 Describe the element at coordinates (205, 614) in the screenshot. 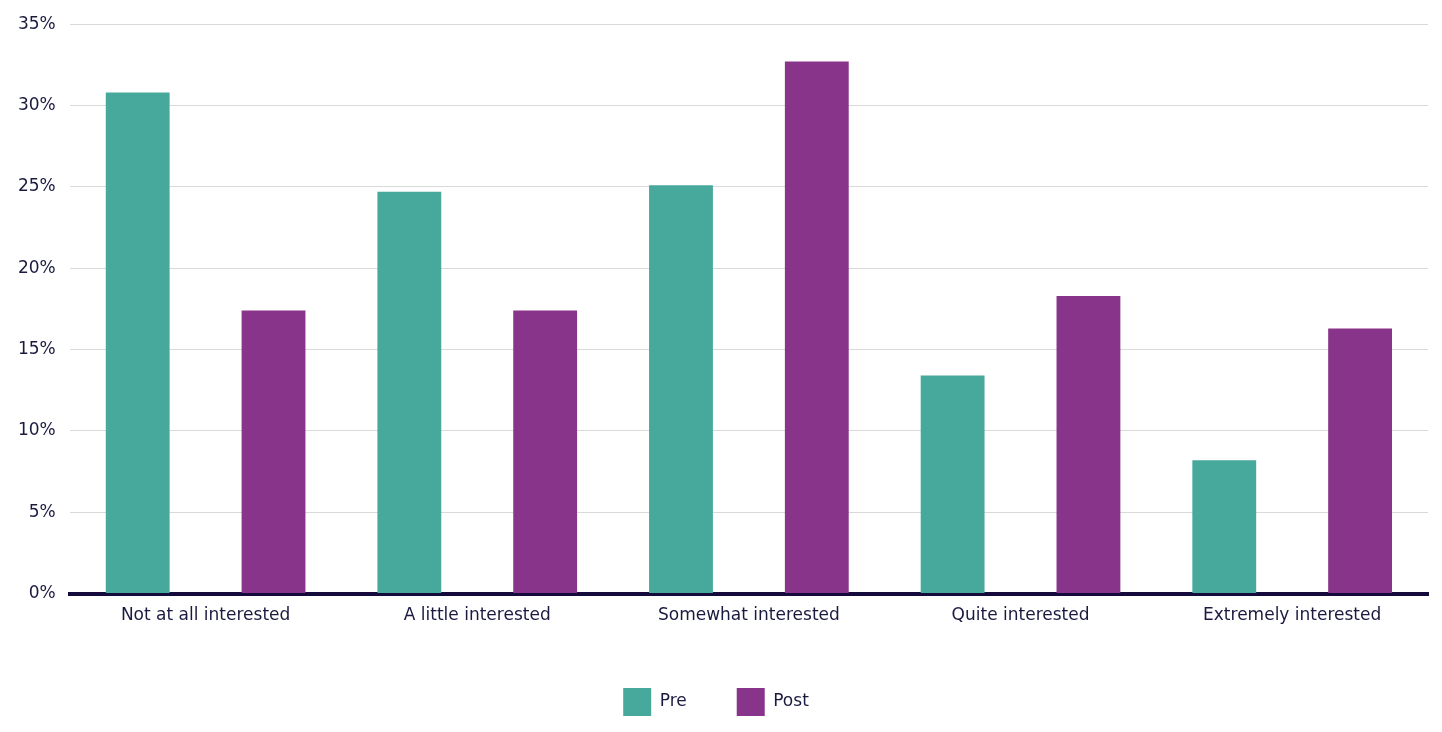

I see `x-tick-label: Not at all interested` at that location.